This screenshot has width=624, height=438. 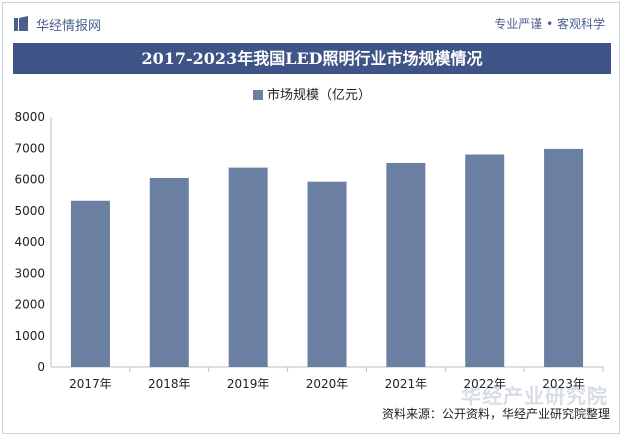 What do you see at coordinates (257, 95) in the screenshot?
I see `legend-swatch` at bounding box center [257, 95].